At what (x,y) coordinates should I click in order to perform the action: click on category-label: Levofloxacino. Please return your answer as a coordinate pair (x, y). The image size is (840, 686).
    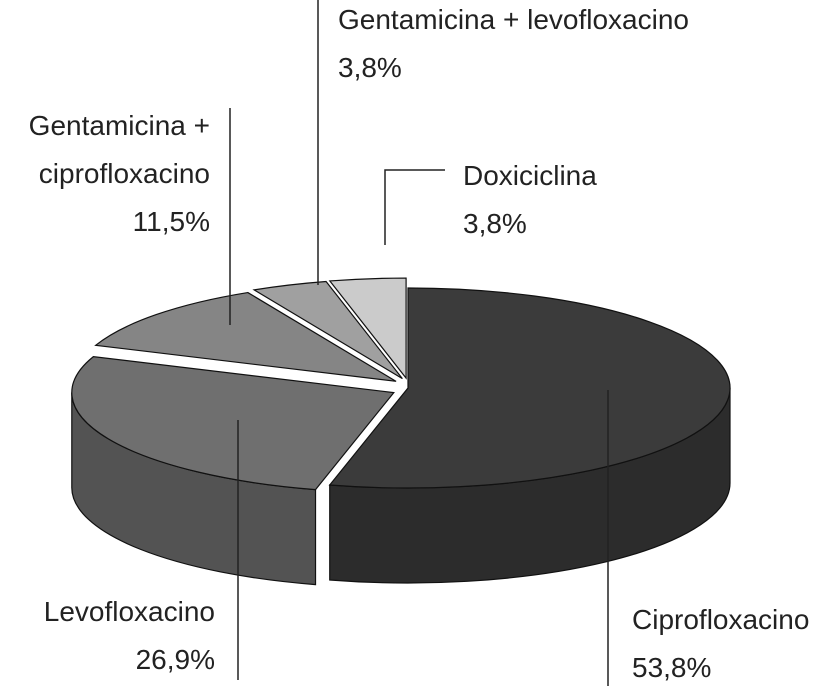
    Looking at the image, I should click on (129, 611).